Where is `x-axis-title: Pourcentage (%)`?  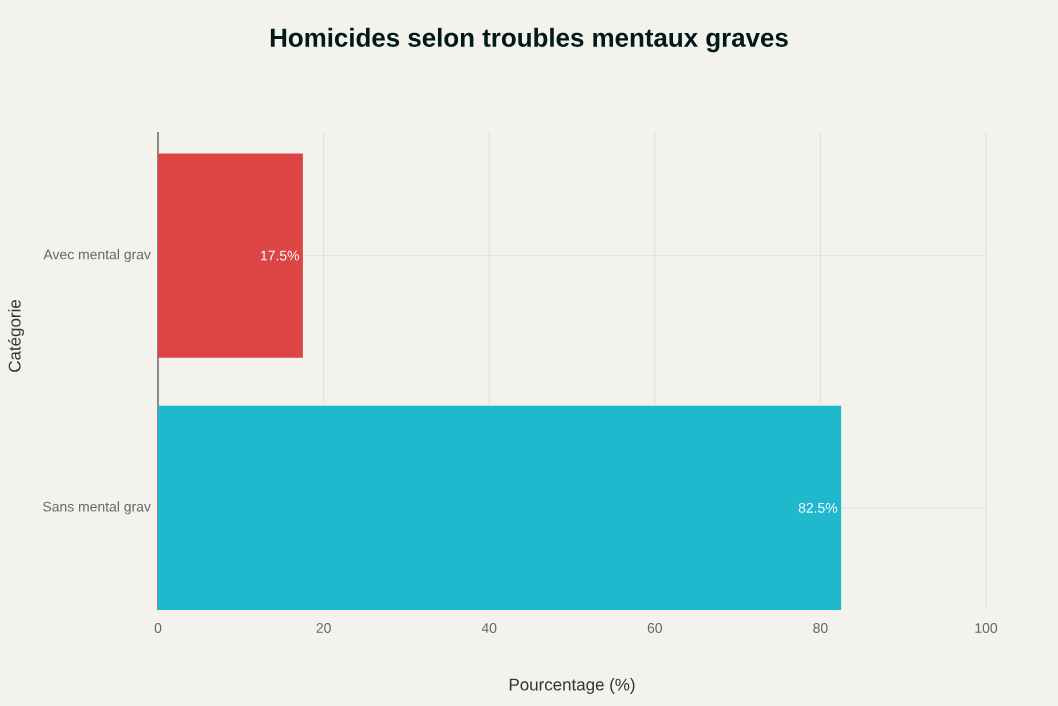
x-axis-title: Pourcentage (%) is located at coordinates (572, 686).